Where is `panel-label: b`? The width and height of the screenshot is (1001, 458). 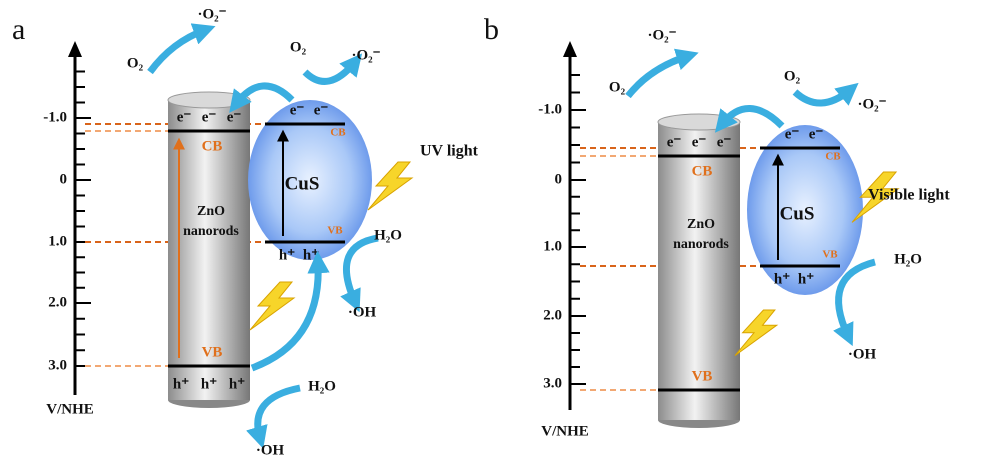
panel-label: b is located at coordinates (491, 29).